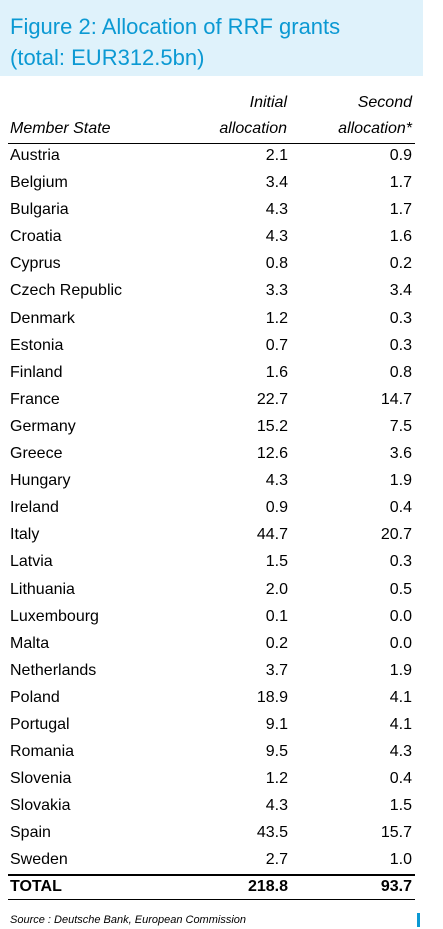 Image resolution: width=443 pixels, height=929 pixels. What do you see at coordinates (375, 128) in the screenshot?
I see `header-second-line2: allocation*` at bounding box center [375, 128].